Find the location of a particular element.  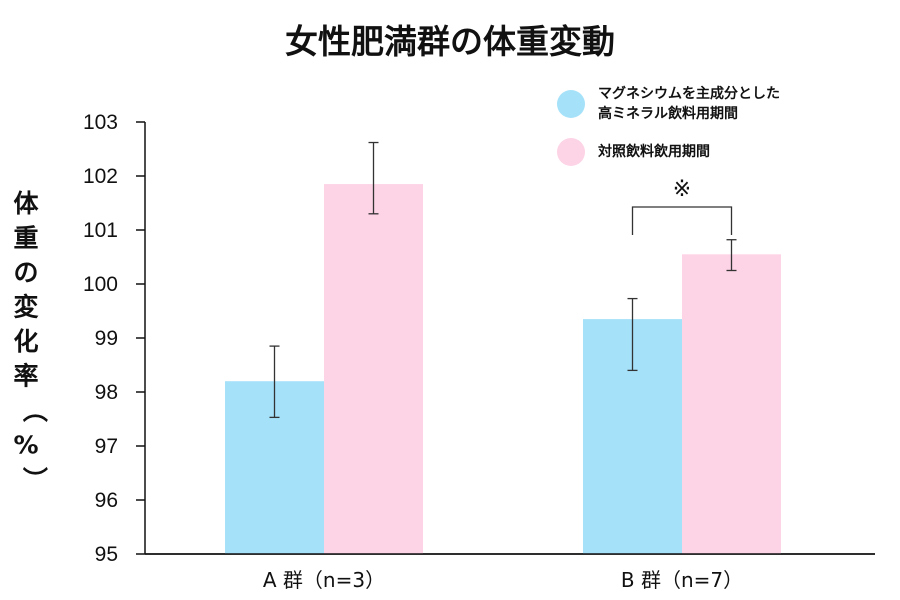

y-tick-label: 101 is located at coordinates (100, 230).